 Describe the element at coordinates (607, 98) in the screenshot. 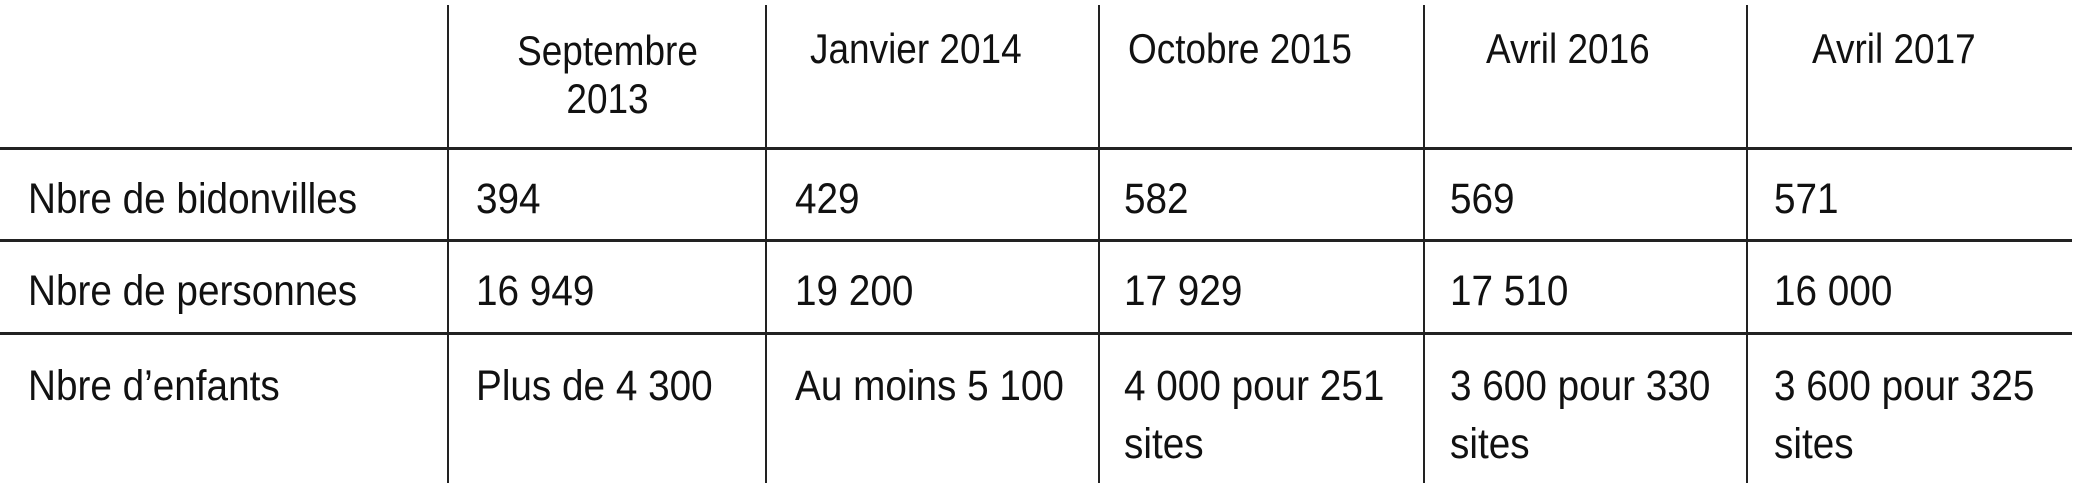

I see `column-header: 2013` at that location.